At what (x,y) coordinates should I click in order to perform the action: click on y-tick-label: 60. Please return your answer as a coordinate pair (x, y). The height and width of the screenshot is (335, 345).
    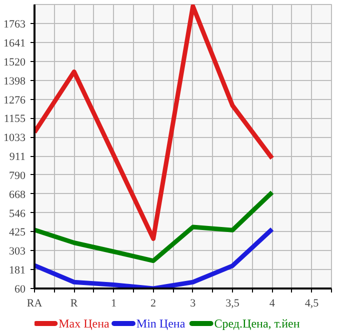
    Looking at the image, I should click on (20, 290).